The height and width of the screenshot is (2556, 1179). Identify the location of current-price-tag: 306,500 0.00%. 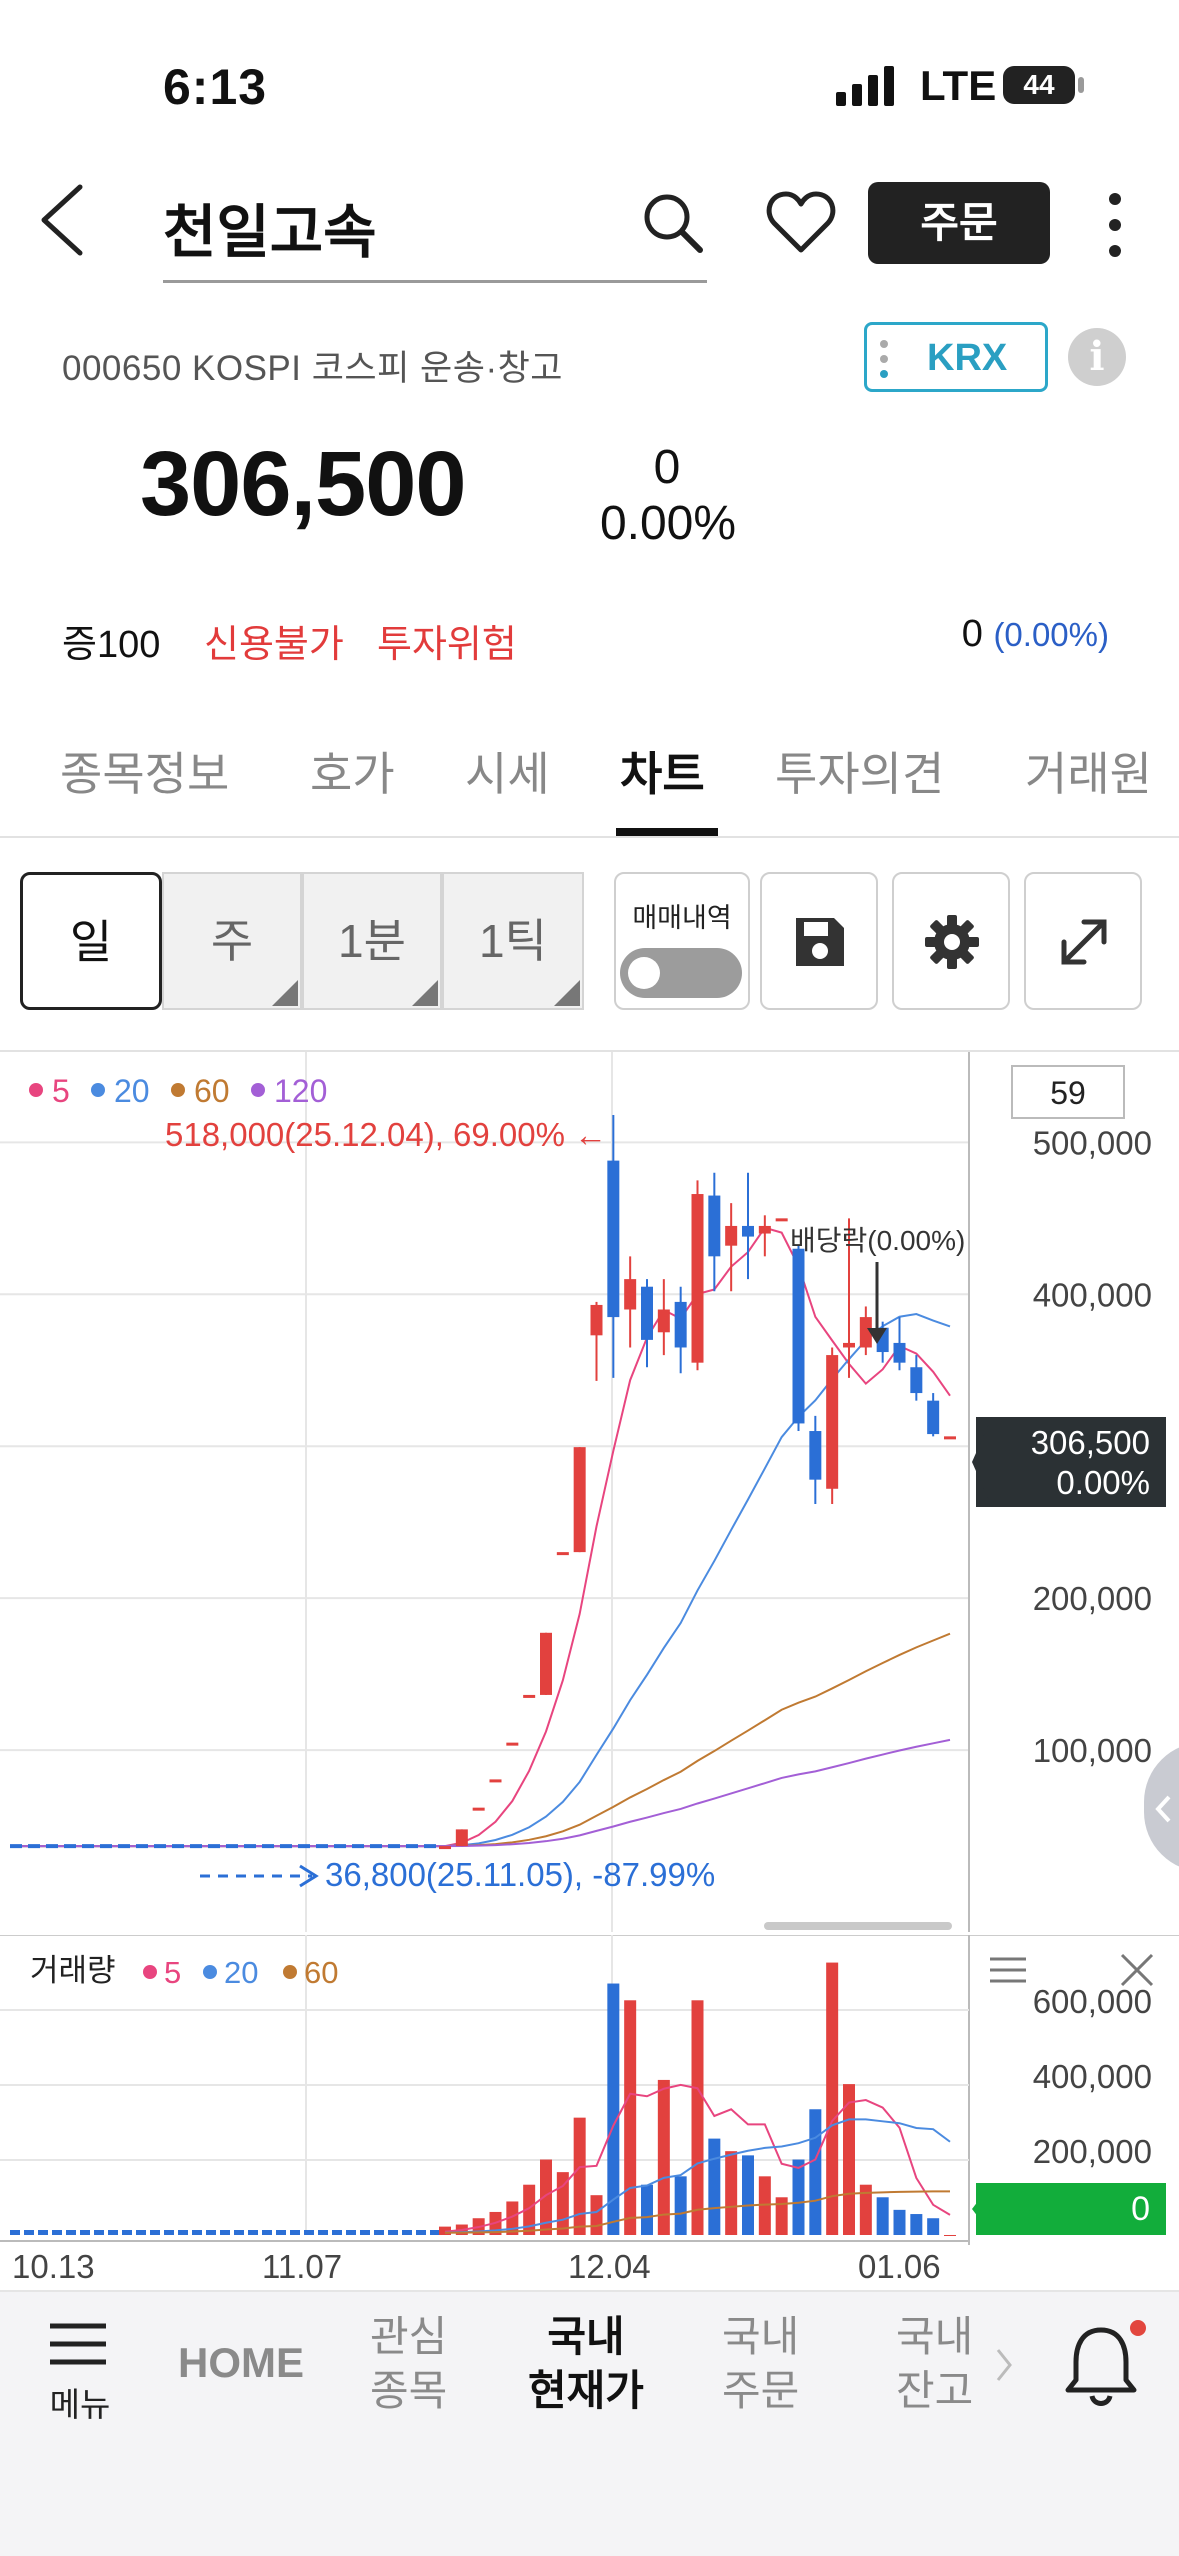
(1071, 1462).